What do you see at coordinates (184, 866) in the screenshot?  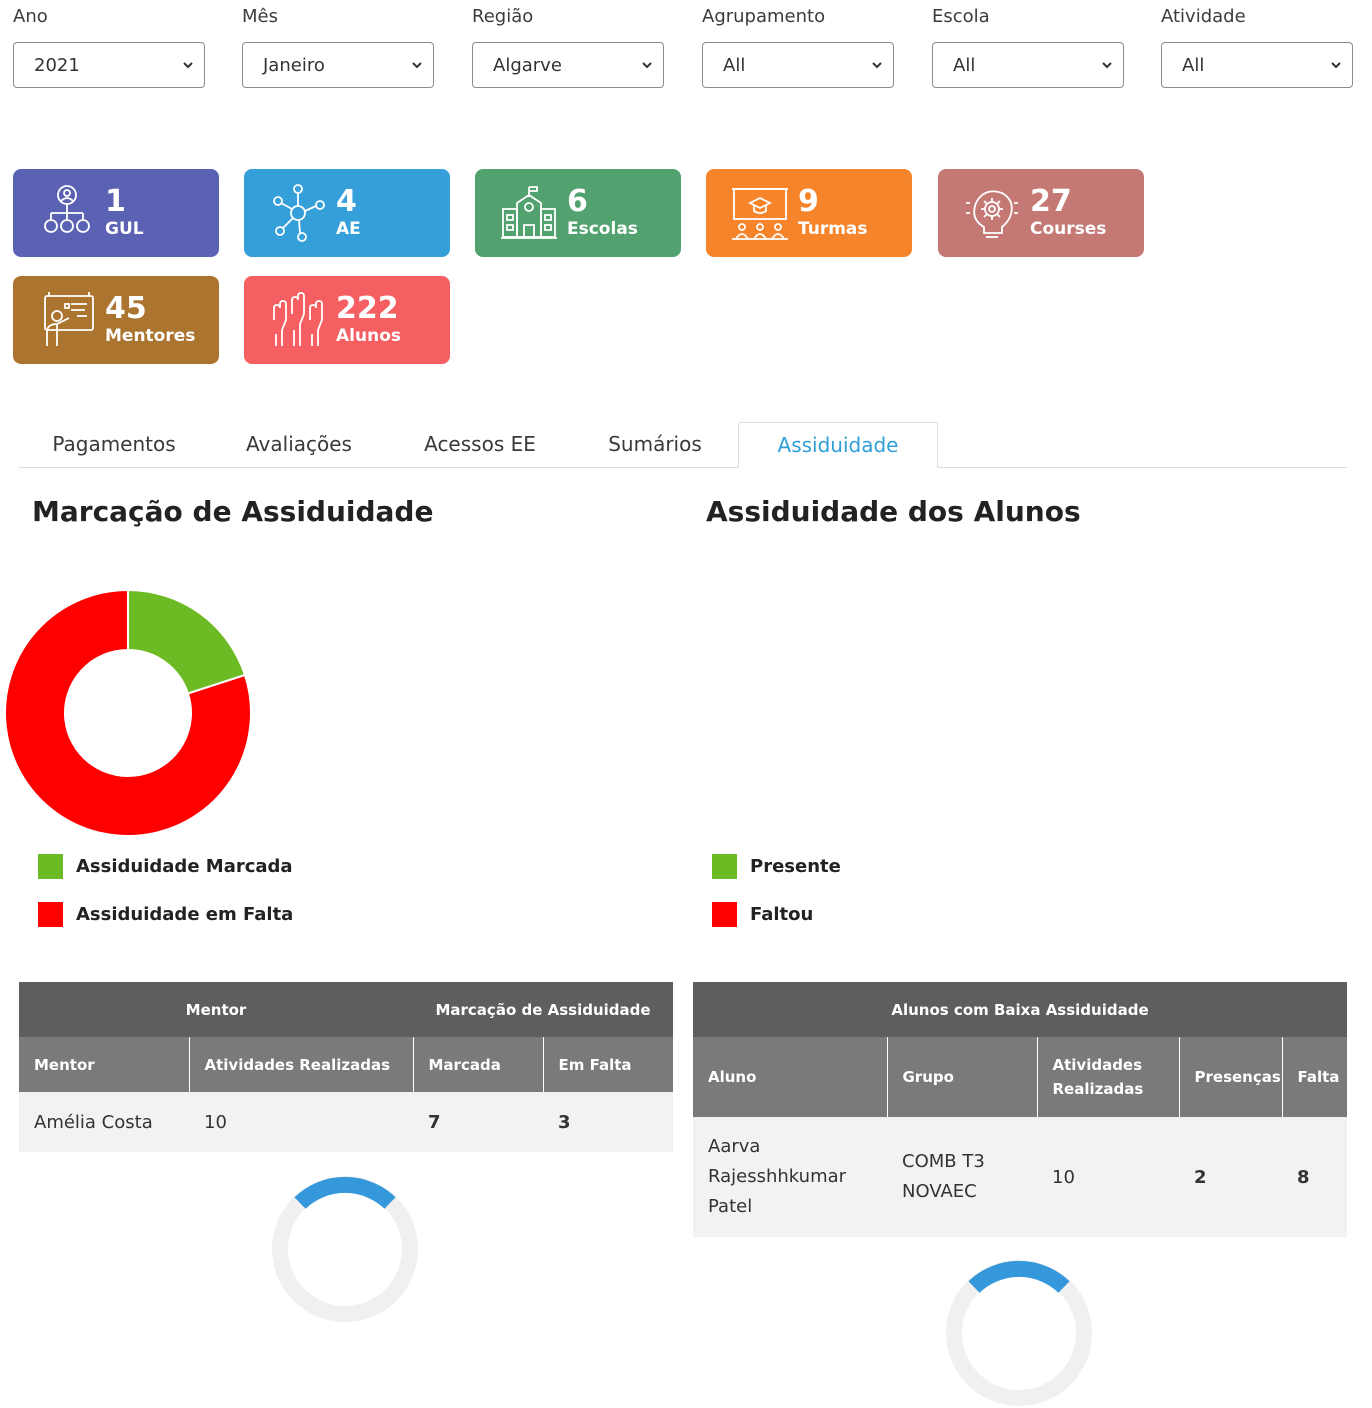 I see `legend-label: Assiduidade Marcada` at bounding box center [184, 866].